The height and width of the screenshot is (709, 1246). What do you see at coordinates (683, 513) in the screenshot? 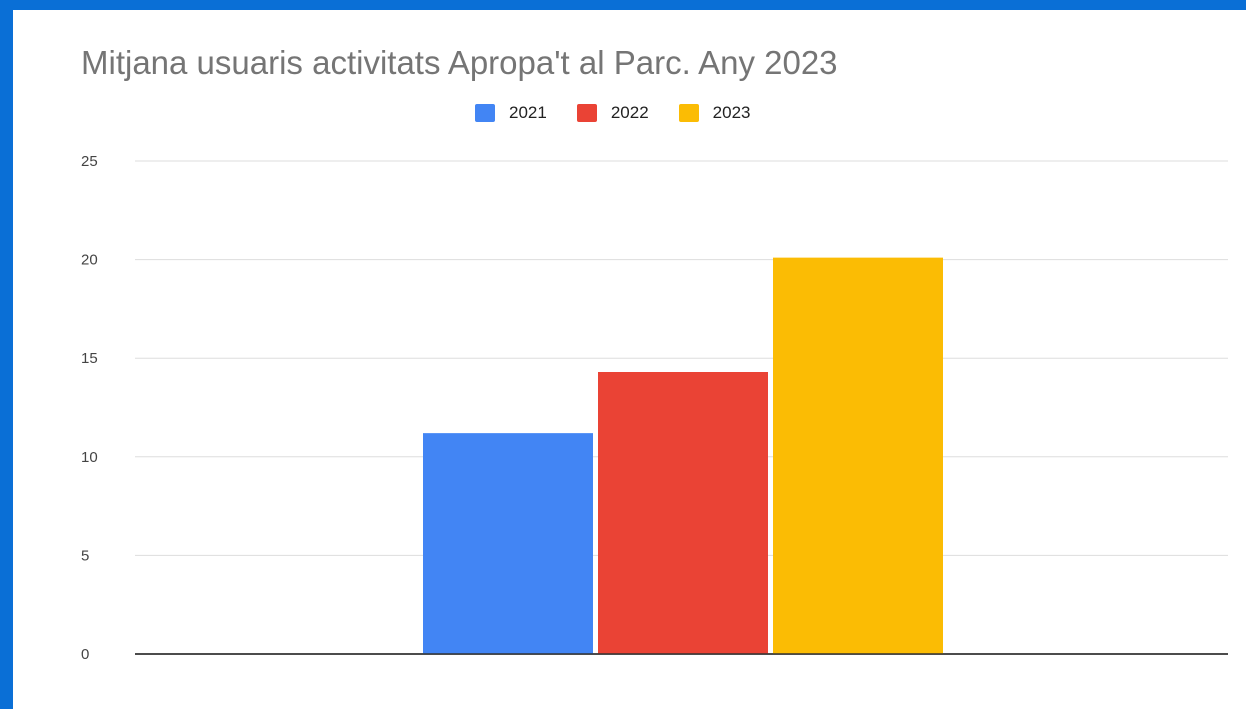
I see `bar-2022` at bounding box center [683, 513].